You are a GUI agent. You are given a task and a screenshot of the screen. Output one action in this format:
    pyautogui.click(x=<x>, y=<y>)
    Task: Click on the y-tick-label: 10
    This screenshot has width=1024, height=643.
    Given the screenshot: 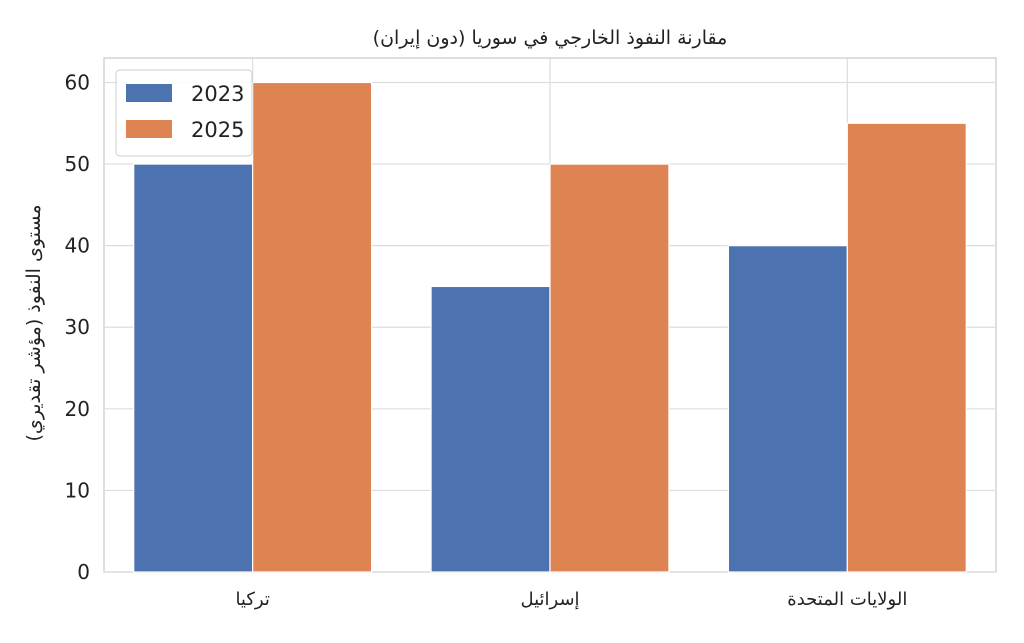 What is the action you would take?
    pyautogui.click(x=77, y=490)
    